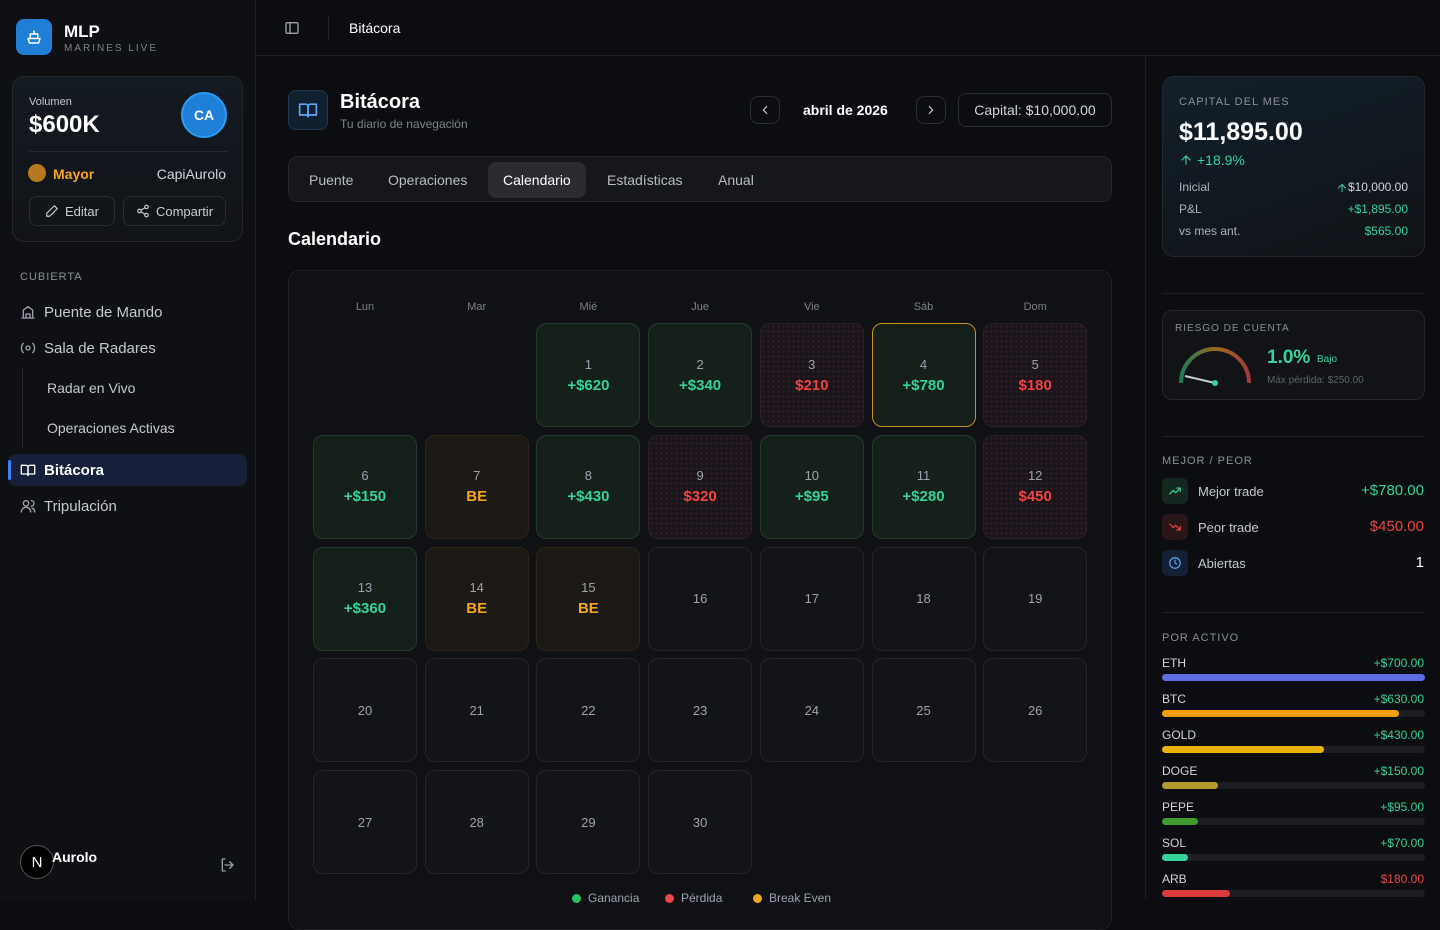 Image resolution: width=1440 pixels, height=930 pixels. What do you see at coordinates (72, 211) in the screenshot?
I see `edit-button: Editar` at bounding box center [72, 211].